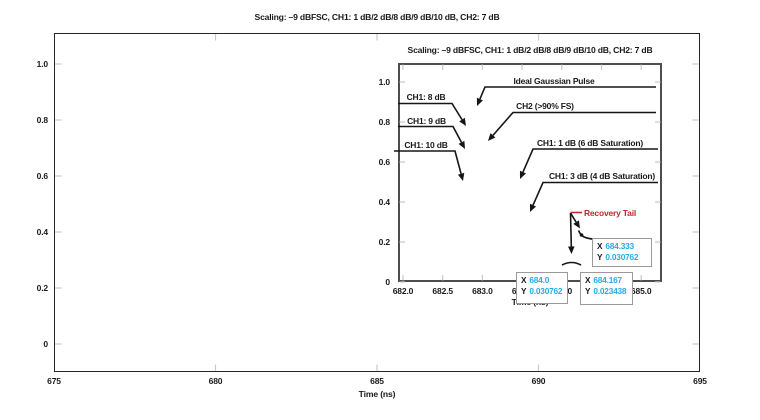 The width and height of the screenshot is (760, 420). Describe the element at coordinates (403, 291) in the screenshot. I see `inset-x-tick-label: 682.0` at that location.